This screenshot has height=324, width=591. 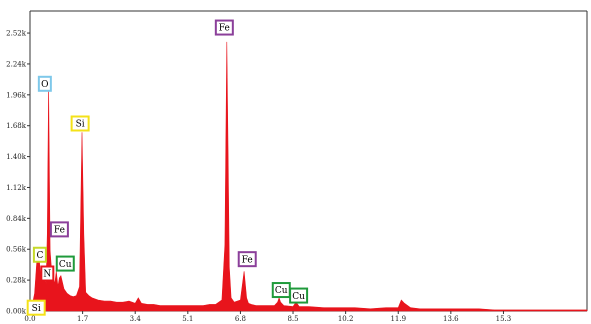 What do you see at coordinates (16, 157) in the screenshot?
I see `y-tick-label: 1.40k` at bounding box center [16, 157].